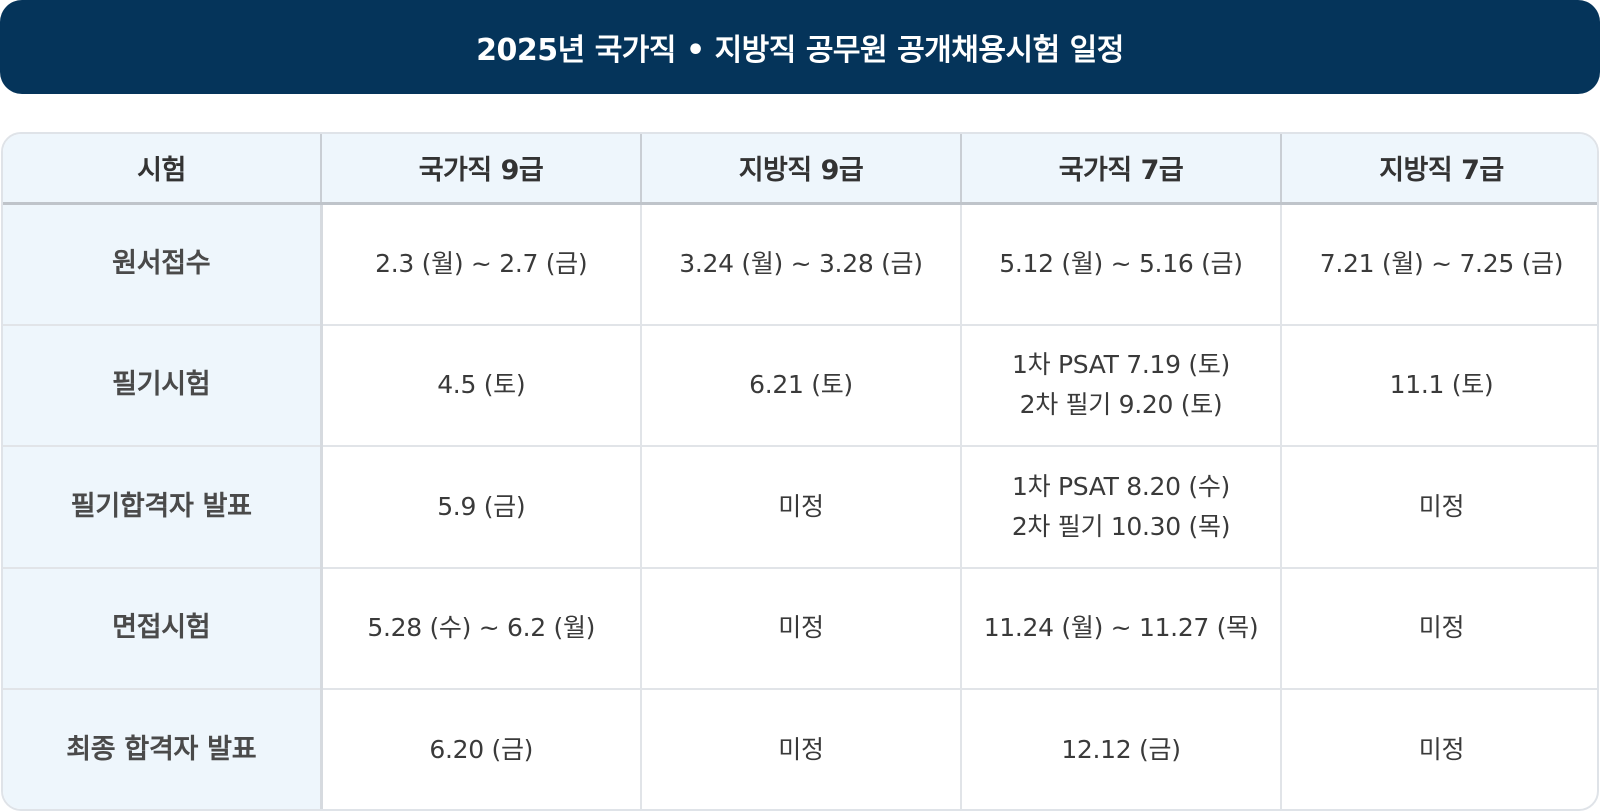 This screenshot has width=1600, height=812. What do you see at coordinates (1121, 385) in the screenshot?
I see `cell-national-7: 1차 PSAT 7.19 (토) 2차 필기 9.20 (토)` at bounding box center [1121, 385].